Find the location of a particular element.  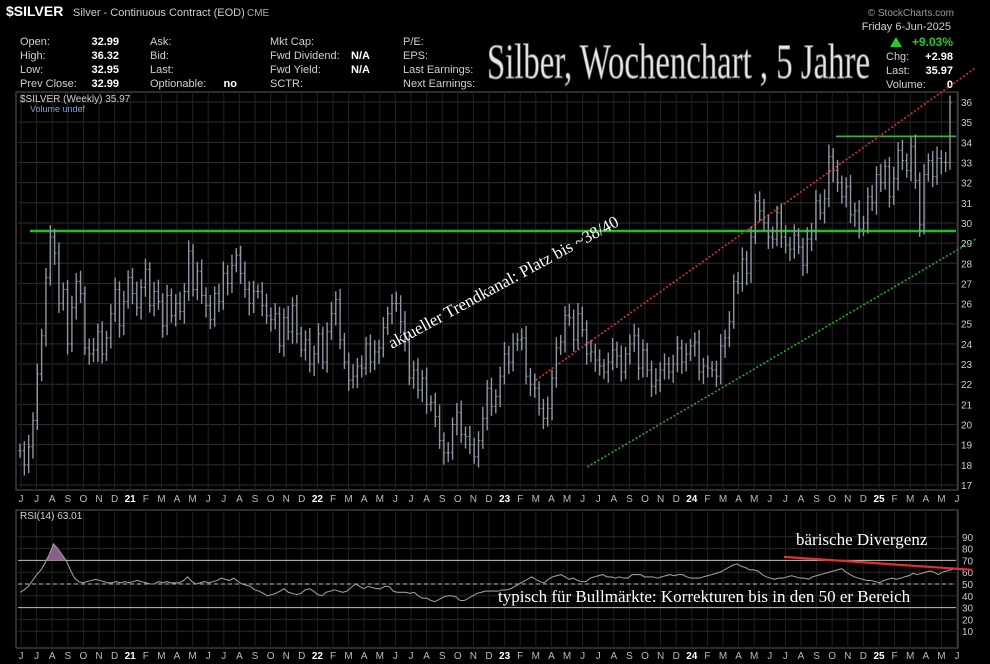

price-y-tick-label: 23 is located at coordinates (967, 365).